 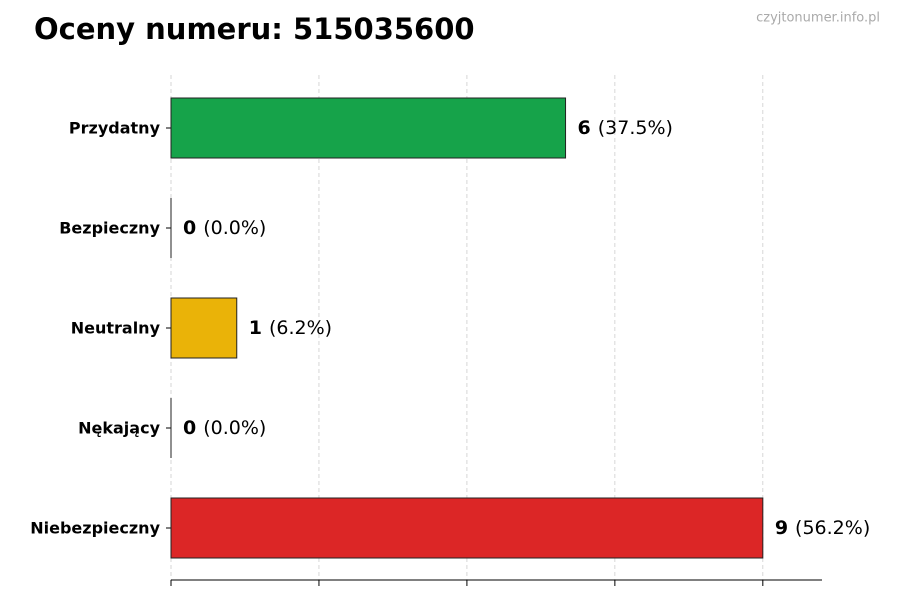 I want to click on value-label: 1 (6.2%), so click(x=290, y=328).